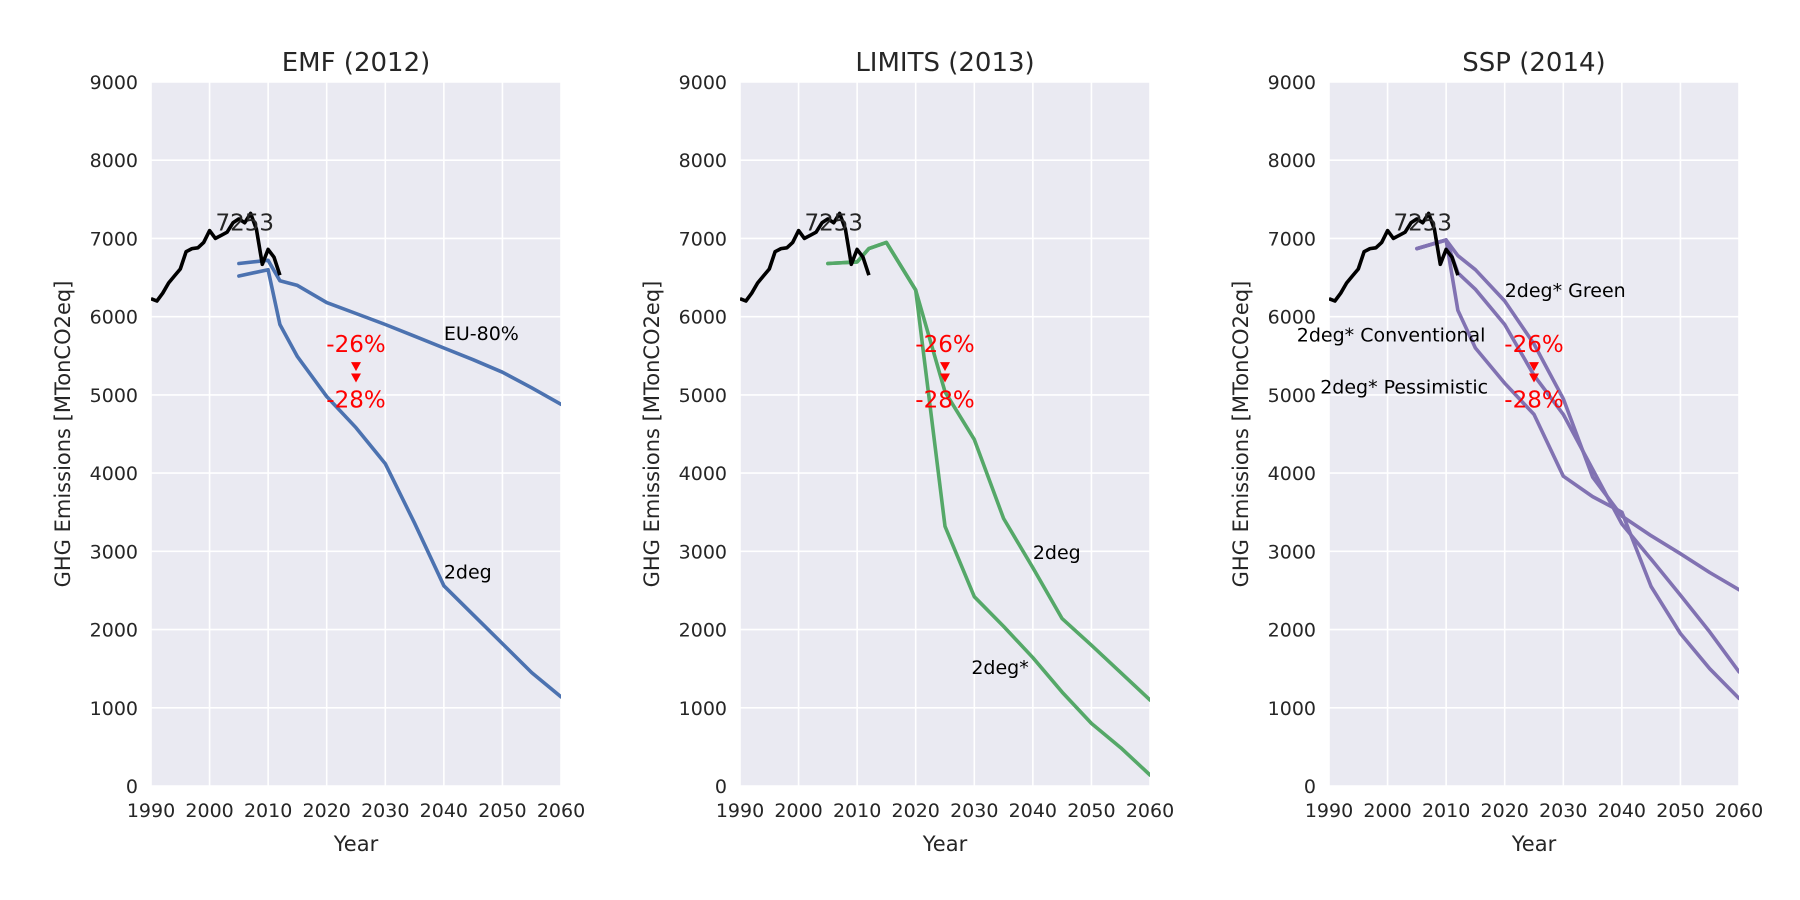 This screenshot has width=1800, height=900. What do you see at coordinates (1391, 336) in the screenshot?
I see `series-annotation: 2deg* Conventional` at bounding box center [1391, 336].